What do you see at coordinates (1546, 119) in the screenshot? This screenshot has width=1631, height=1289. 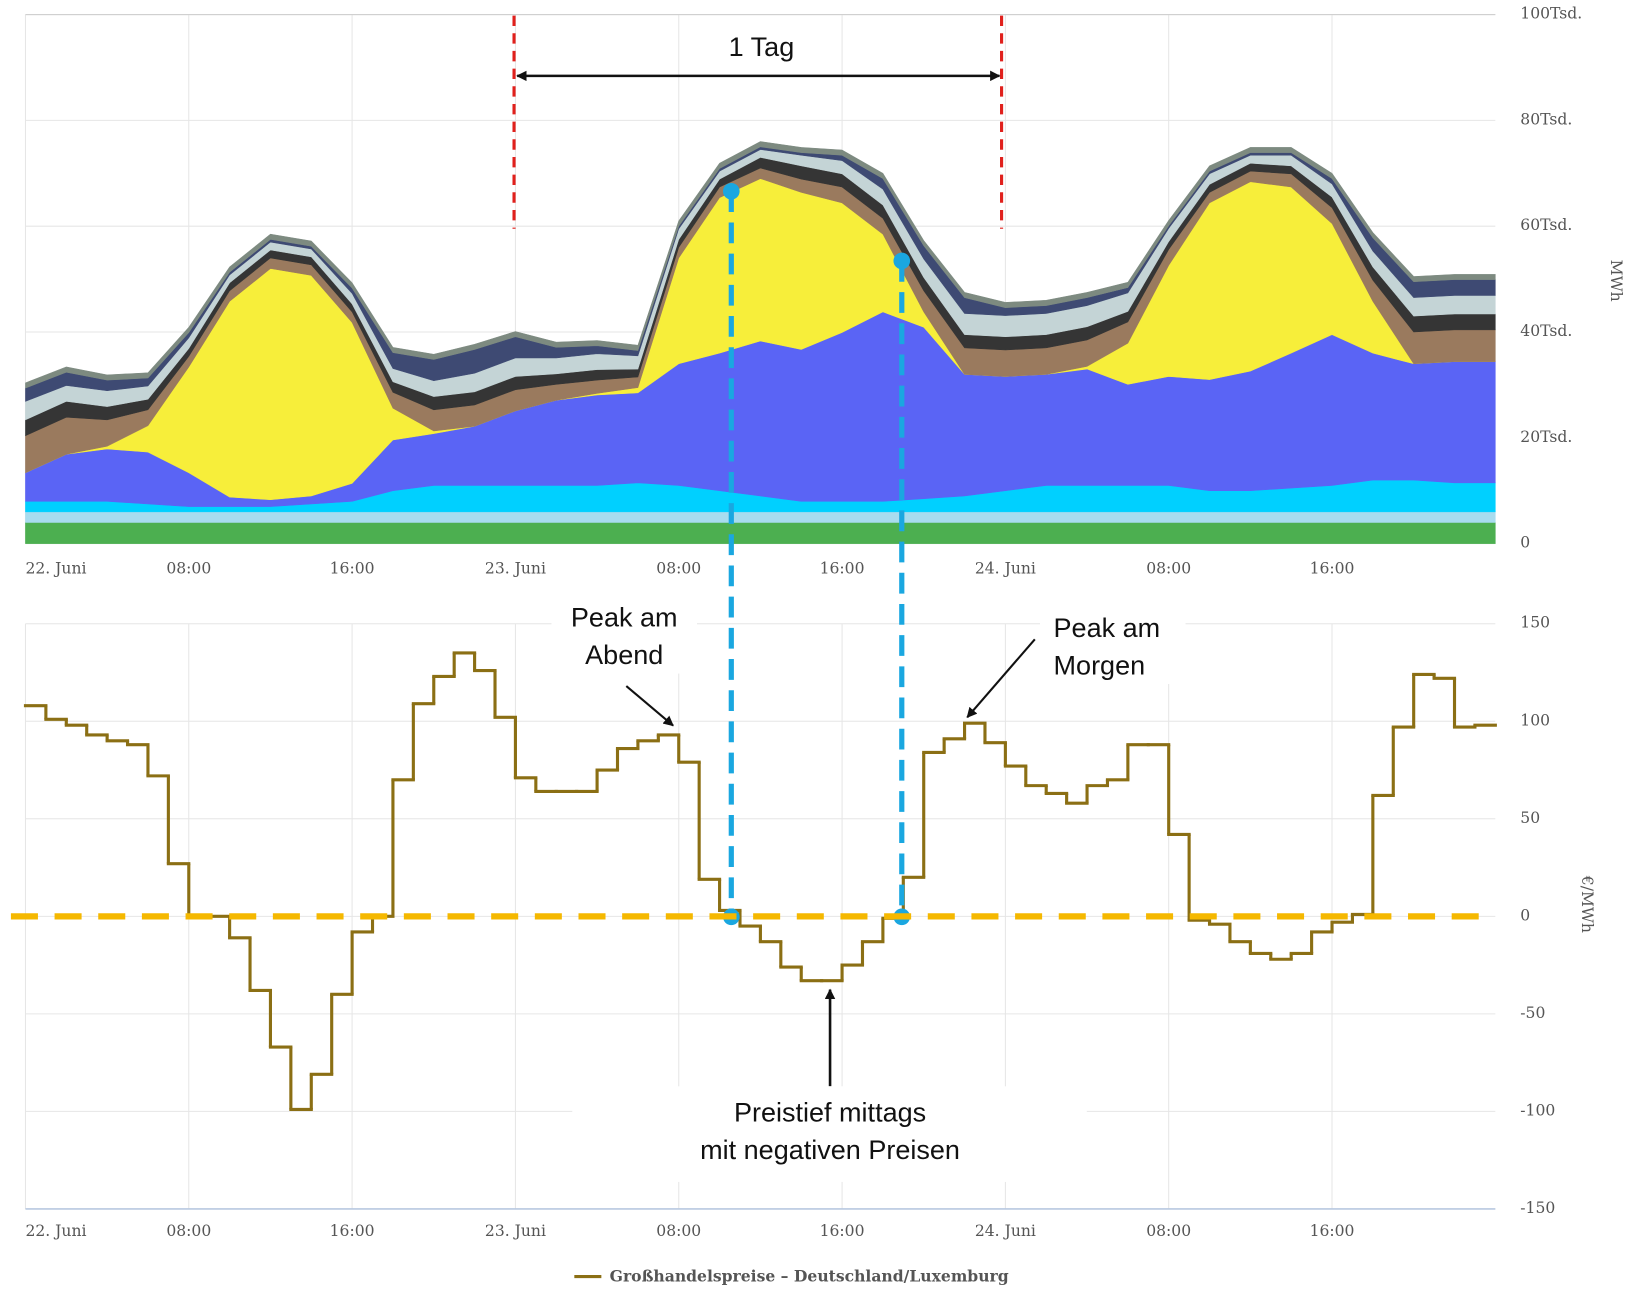 I see `y-tick-label: 80Tsd.` at bounding box center [1546, 119].